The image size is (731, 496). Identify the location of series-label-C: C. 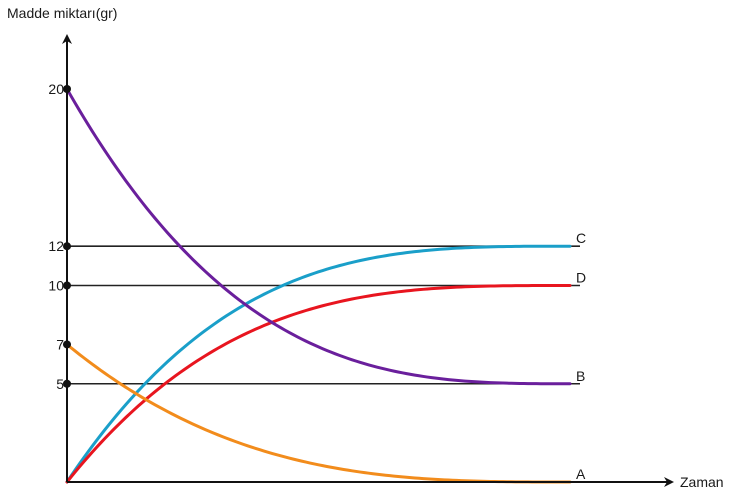
(581, 238).